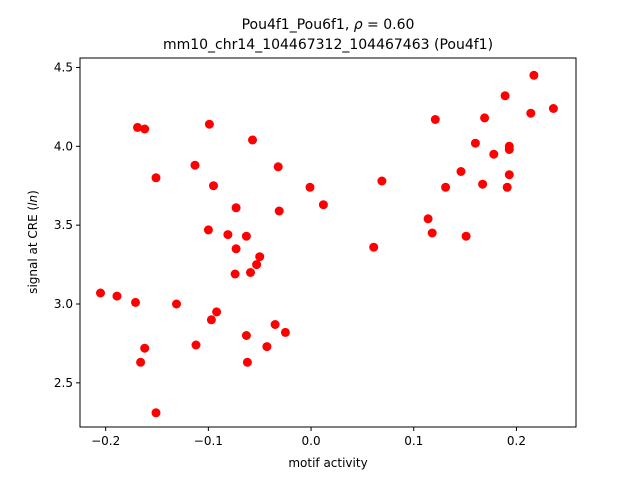 The height and width of the screenshot is (480, 640). Describe the element at coordinates (413, 441) in the screenshot. I see `x-tick-label: 0.1` at that location.